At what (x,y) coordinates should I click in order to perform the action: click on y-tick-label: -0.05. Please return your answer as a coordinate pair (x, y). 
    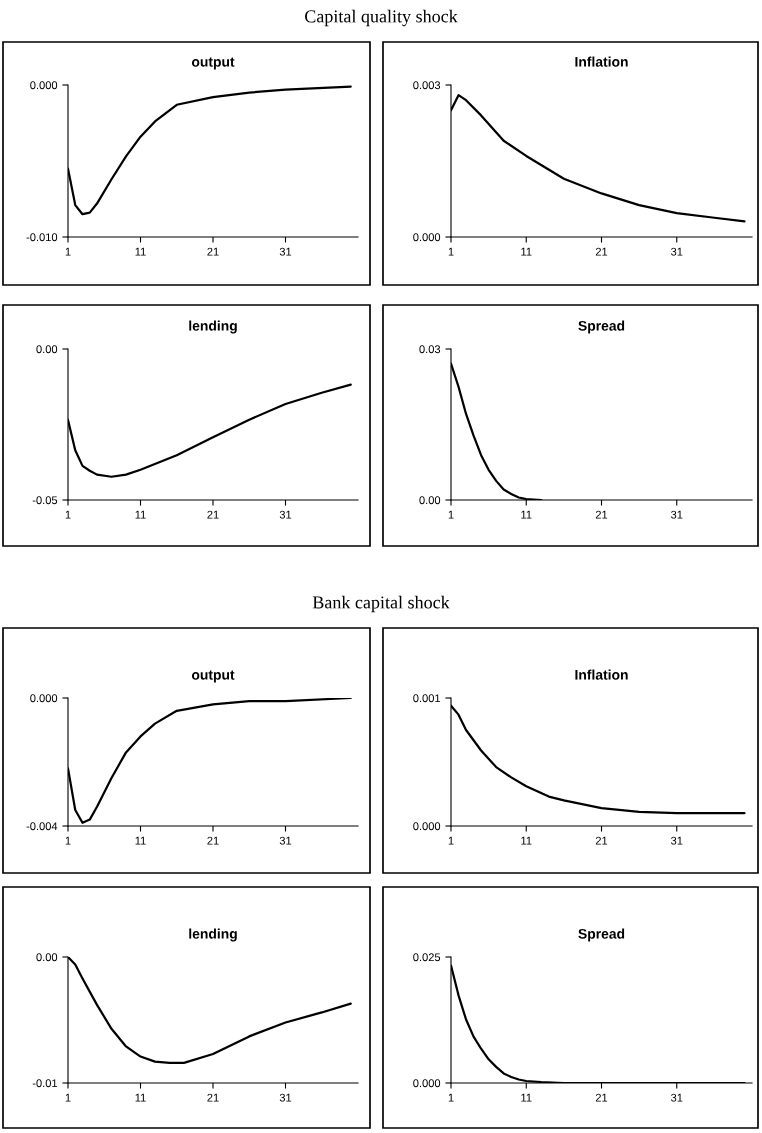
    Looking at the image, I should click on (45, 500).